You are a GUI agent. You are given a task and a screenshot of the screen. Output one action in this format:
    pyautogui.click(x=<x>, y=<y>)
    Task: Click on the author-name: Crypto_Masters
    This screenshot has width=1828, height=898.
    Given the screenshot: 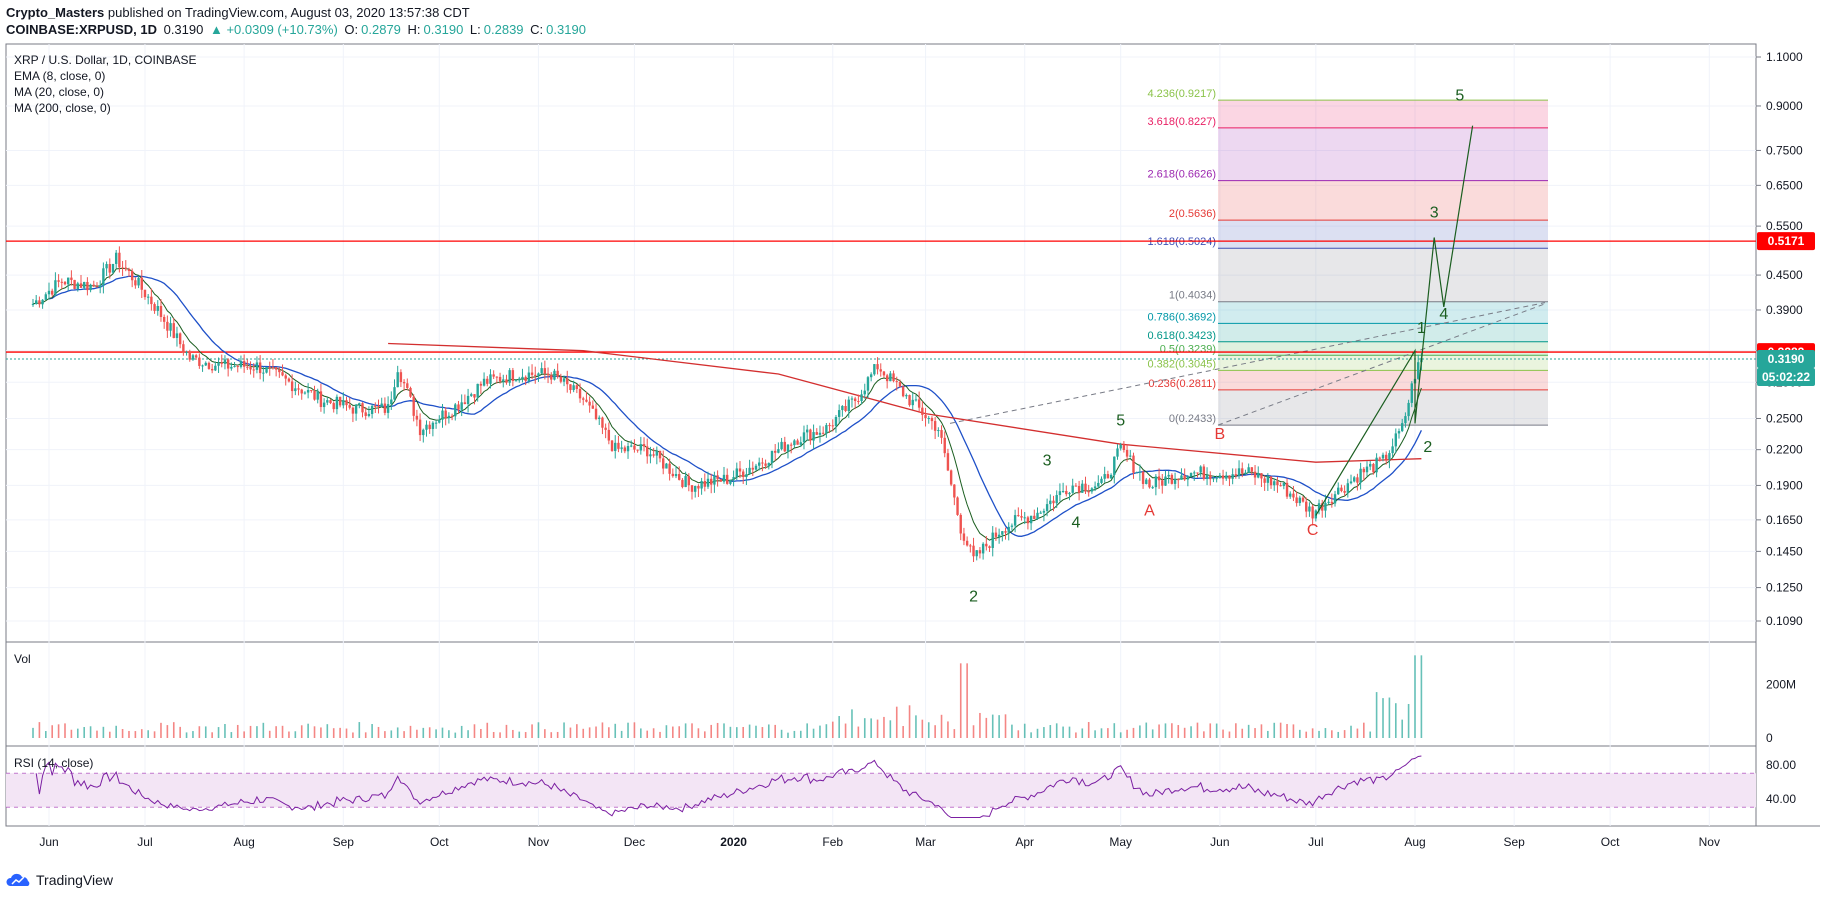 What is the action you would take?
    pyautogui.click(x=55, y=12)
    